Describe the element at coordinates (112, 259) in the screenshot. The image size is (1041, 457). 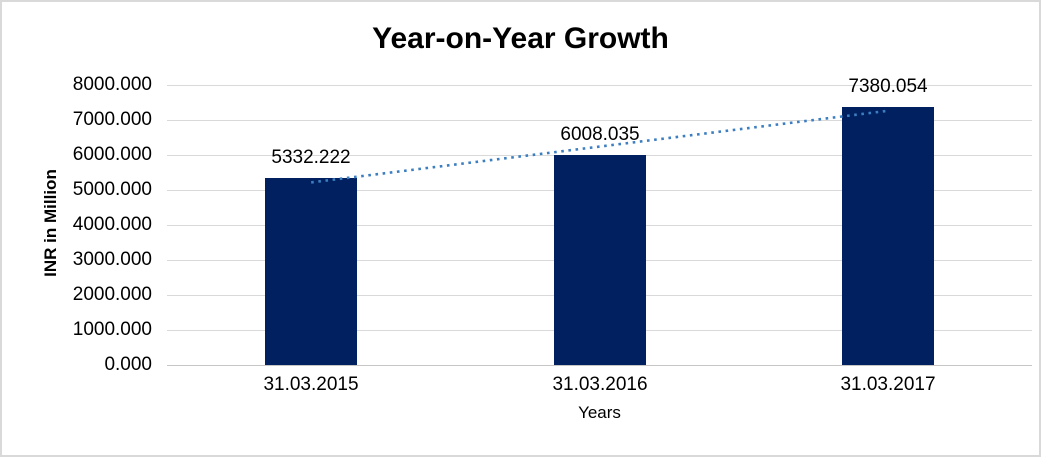
I see `y-axis-tick-label: 3000.000` at that location.